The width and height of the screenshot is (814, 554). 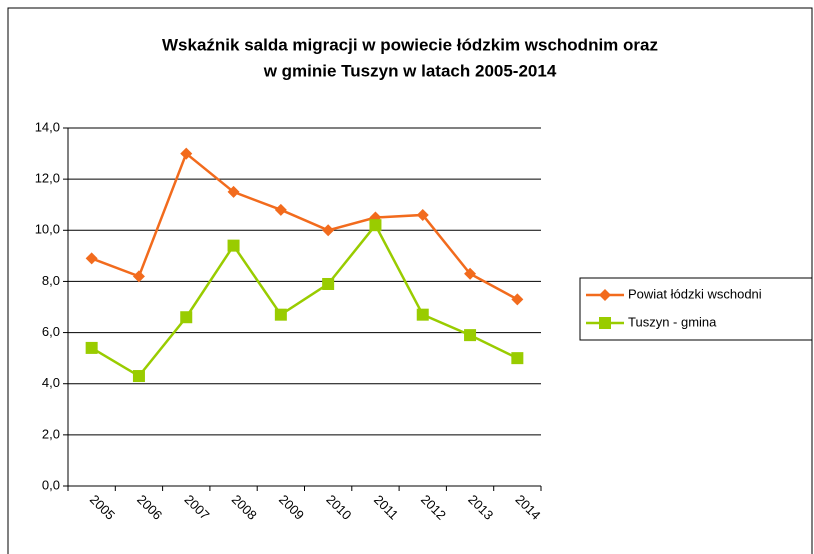 I want to click on y-tick-label: 14,0, so click(x=47, y=126).